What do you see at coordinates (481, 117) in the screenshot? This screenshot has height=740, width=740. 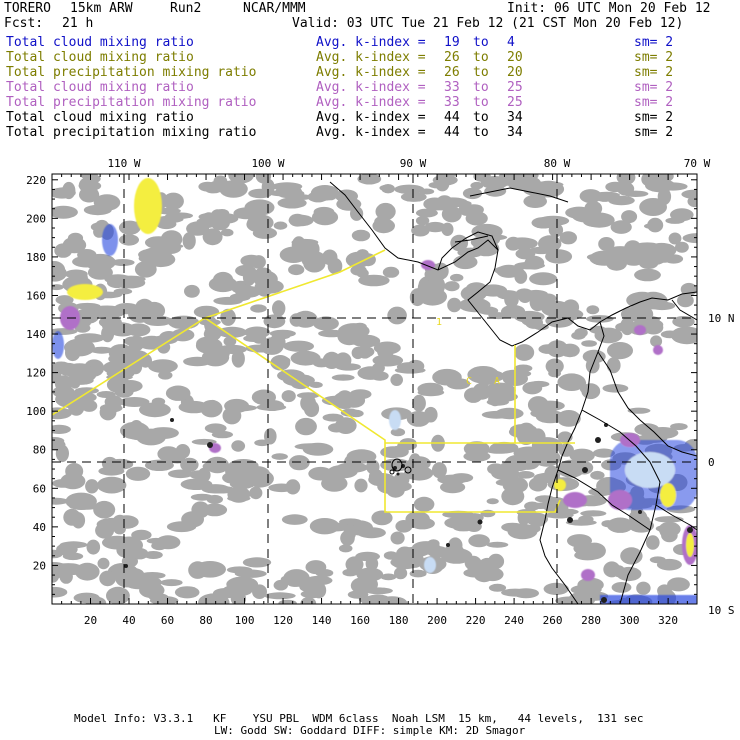 I see `legend-to: to` at bounding box center [481, 117].